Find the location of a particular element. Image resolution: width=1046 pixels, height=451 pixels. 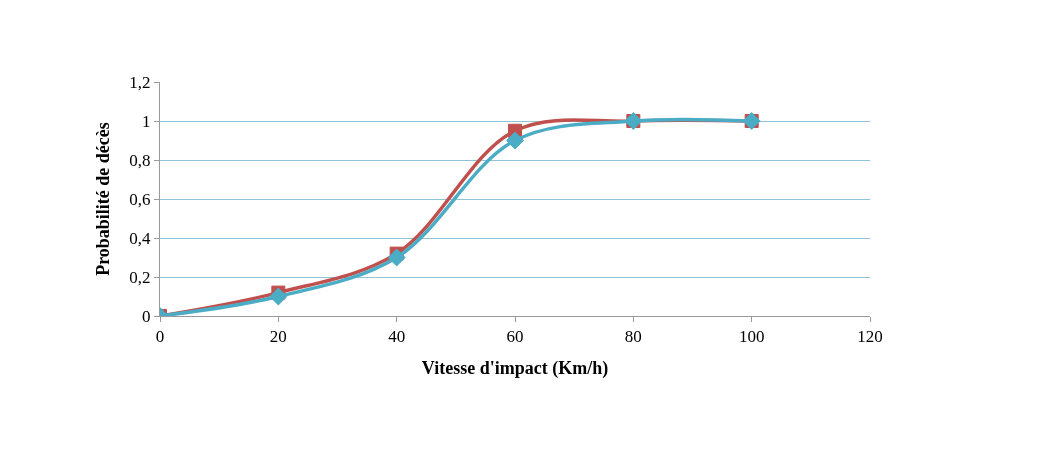

x-axis-title: Vitesse d'impact (Km/h) is located at coordinates (515, 368).